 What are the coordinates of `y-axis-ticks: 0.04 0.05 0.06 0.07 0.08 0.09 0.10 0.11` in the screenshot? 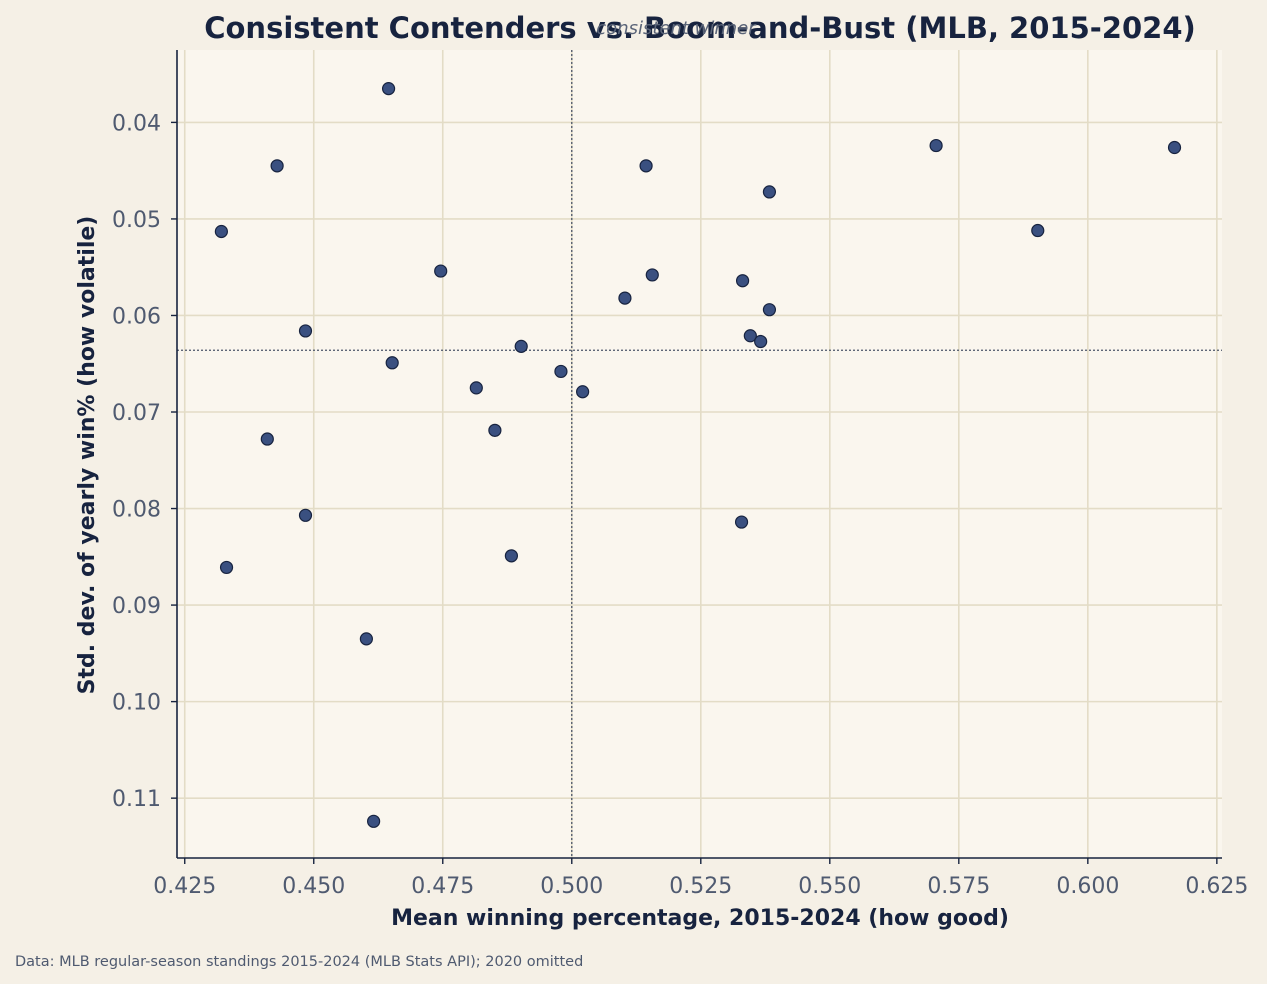 It's located at (144, 461).